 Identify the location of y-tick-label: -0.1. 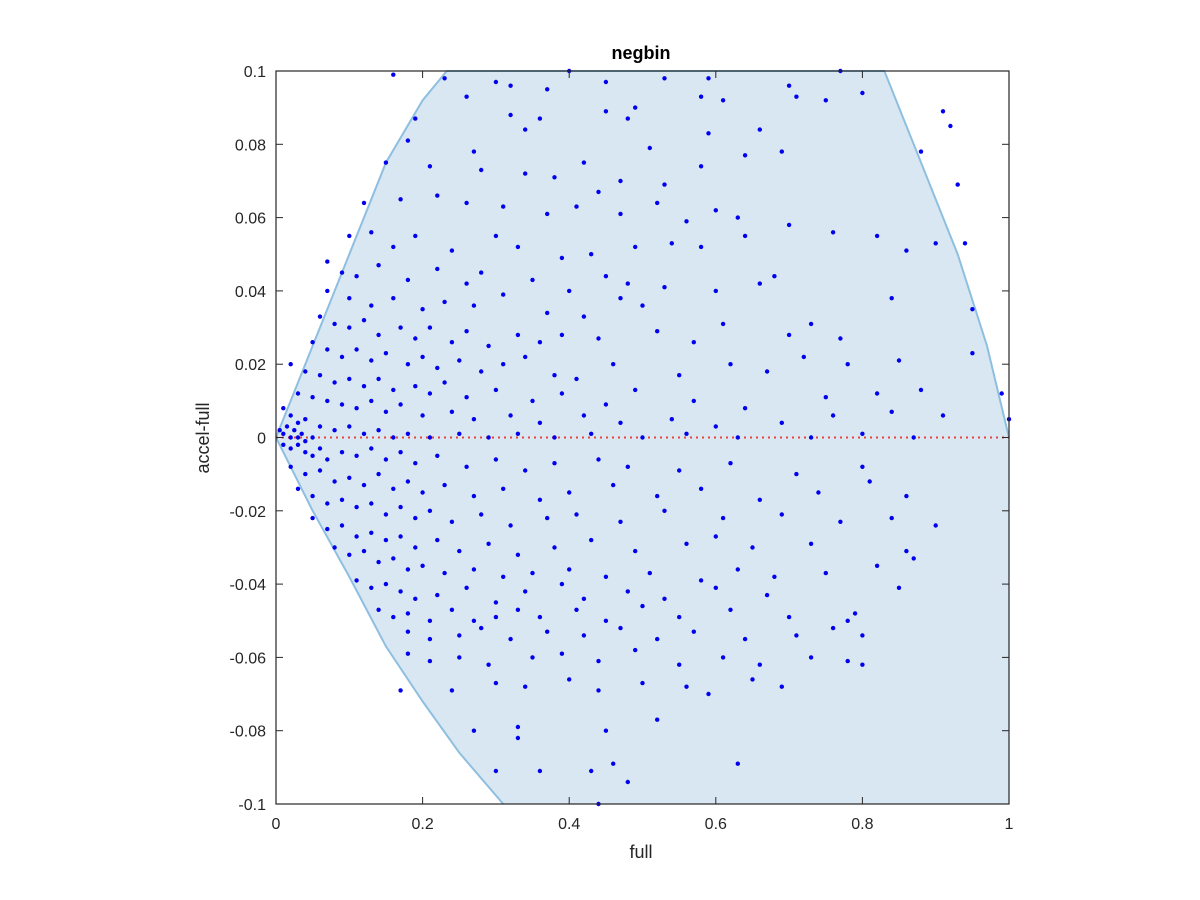
(252, 805).